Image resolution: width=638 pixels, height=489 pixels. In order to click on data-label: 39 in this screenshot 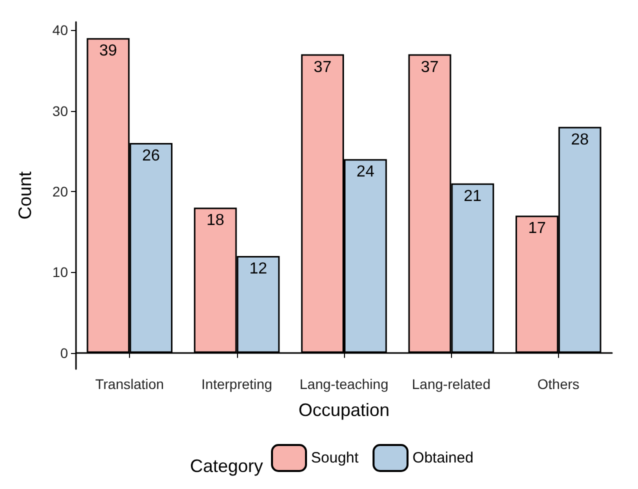, I will do `click(108, 51)`.